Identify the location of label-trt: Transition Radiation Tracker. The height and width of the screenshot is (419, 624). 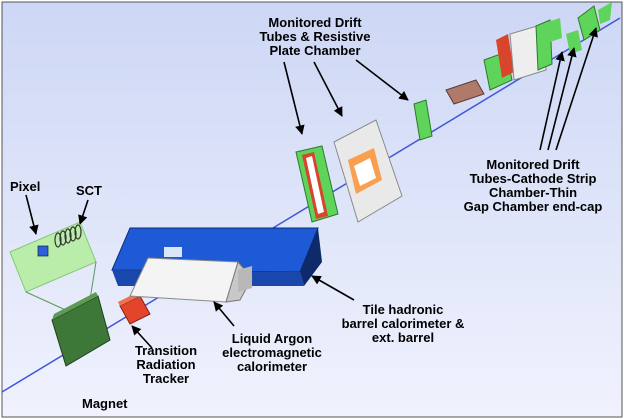
(166, 365).